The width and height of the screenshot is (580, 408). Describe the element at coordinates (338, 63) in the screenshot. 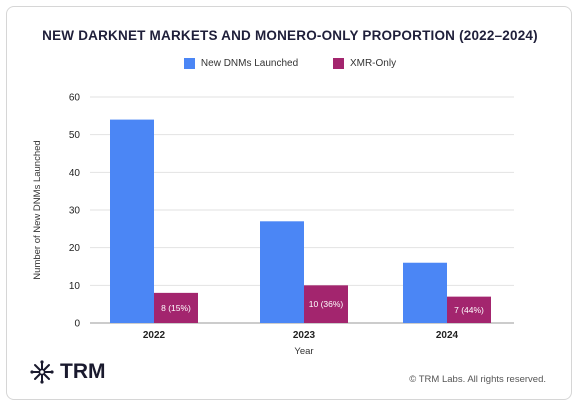

I see `legend-swatch-xmr-only` at that location.